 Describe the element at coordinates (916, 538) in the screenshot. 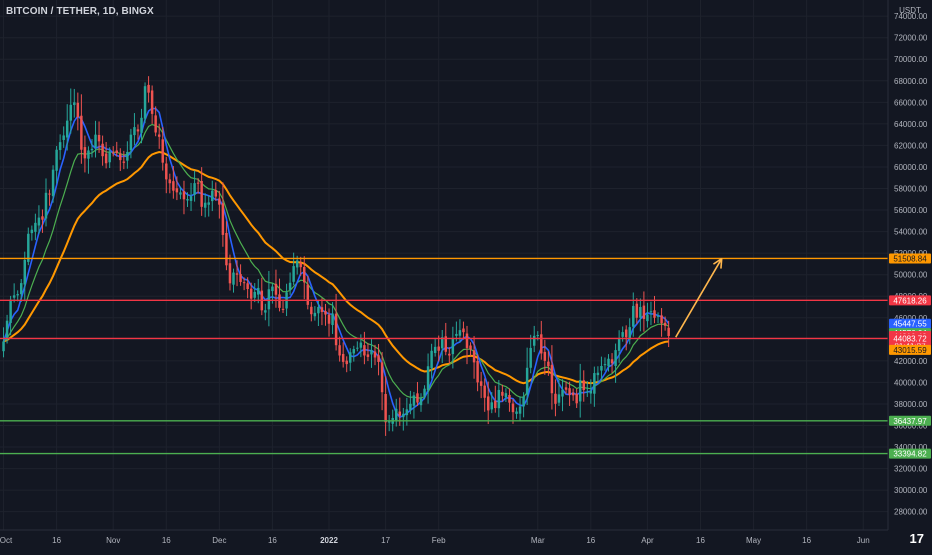

I see `tradingview-logo-icon: 17` at that location.